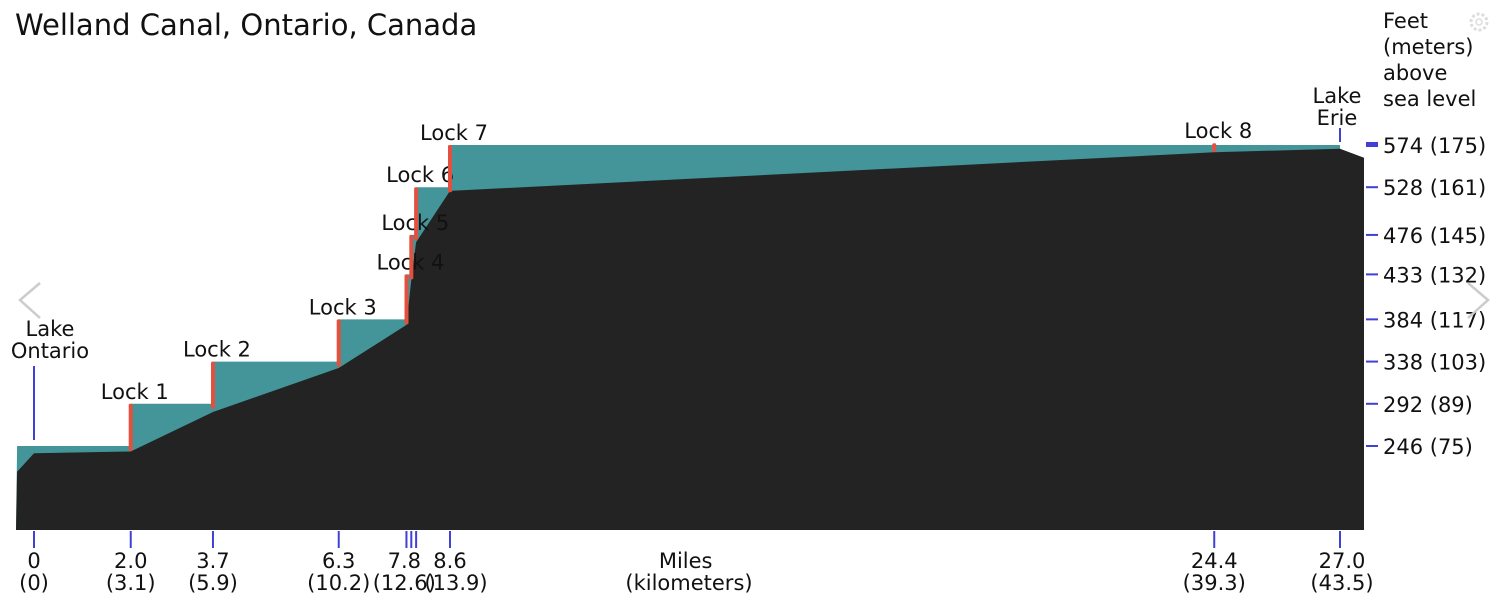 This screenshot has height=605, width=1500. Describe the element at coordinates (1341, 583) in the screenshot. I see `x-tick-sublabel: (43.5)` at that location.